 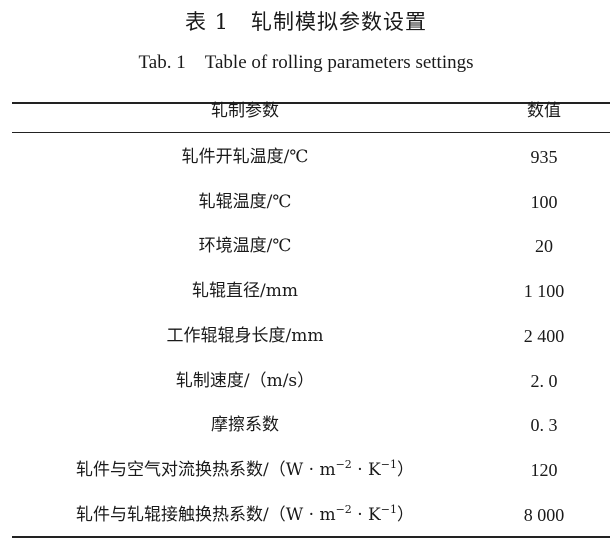 I want to click on table-header: 轧制参数 数值, so click(x=311, y=111).